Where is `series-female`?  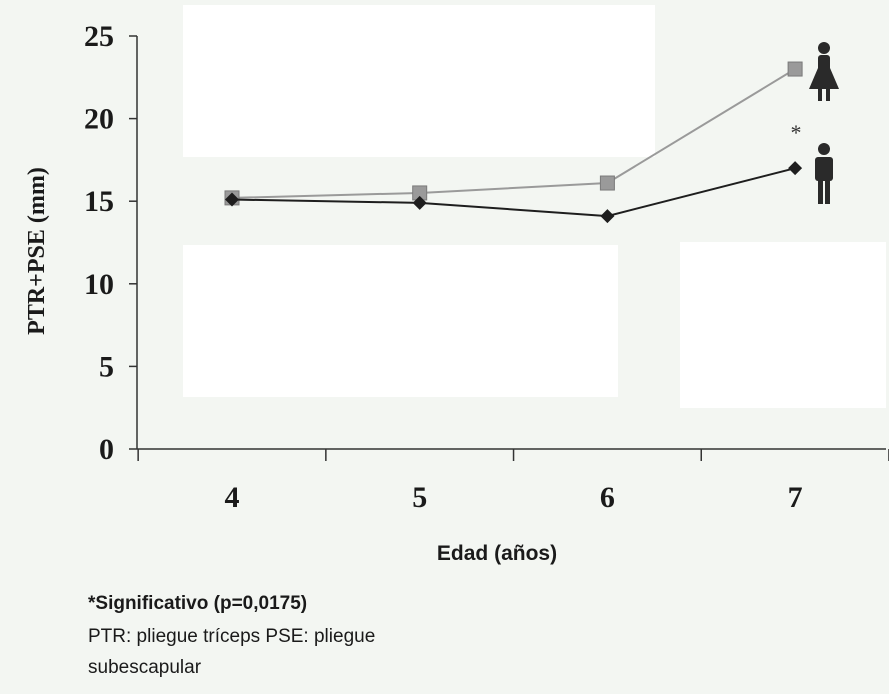 series-female is located at coordinates (513, 133).